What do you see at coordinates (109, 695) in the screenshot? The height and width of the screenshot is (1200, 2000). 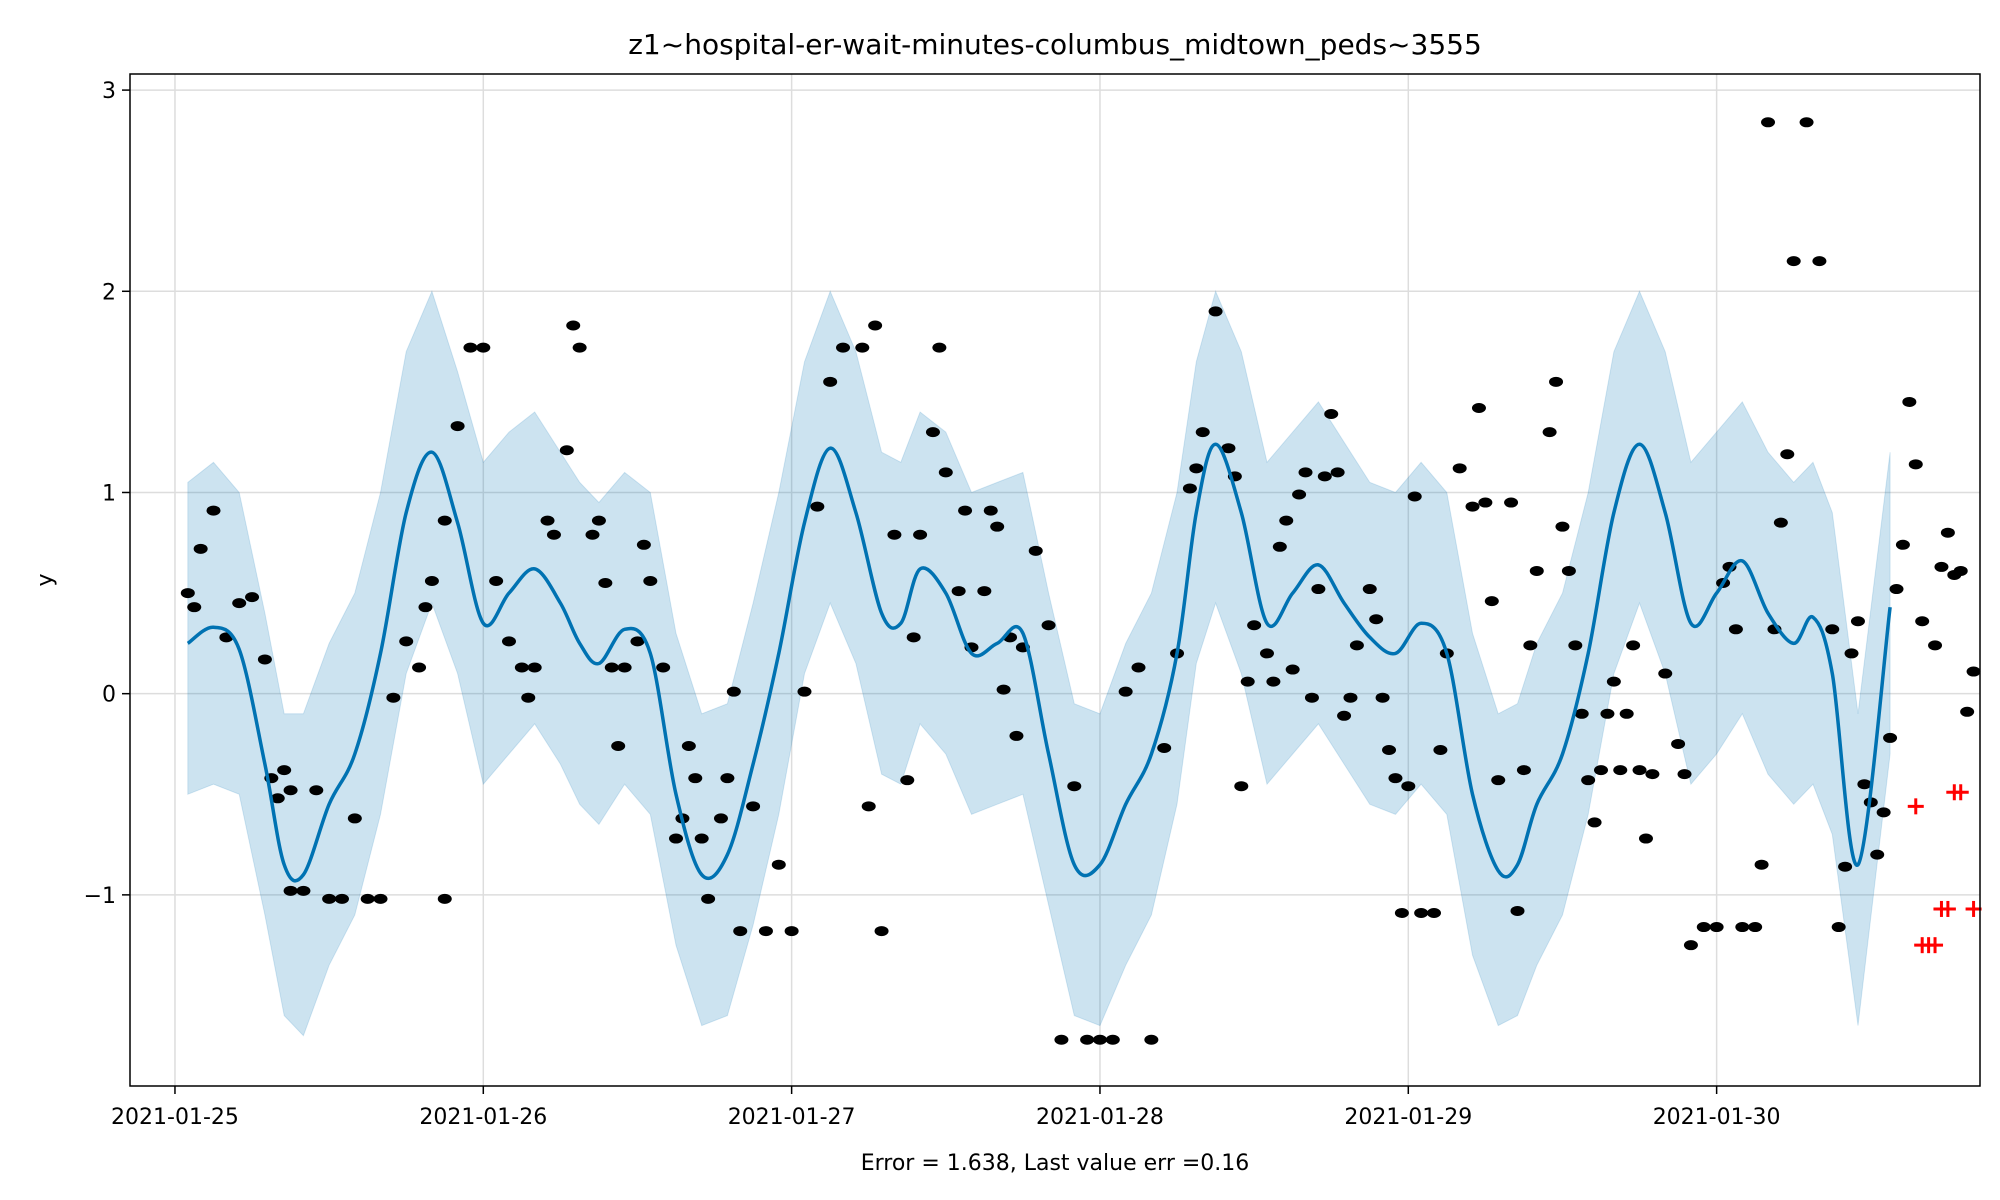 I see `y-tick-label: 0` at bounding box center [109, 695].